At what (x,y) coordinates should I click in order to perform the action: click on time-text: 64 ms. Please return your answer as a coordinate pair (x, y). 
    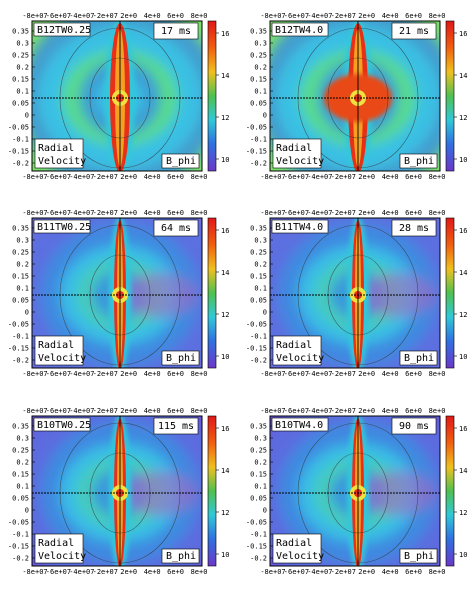
    Looking at the image, I should click on (176, 228).